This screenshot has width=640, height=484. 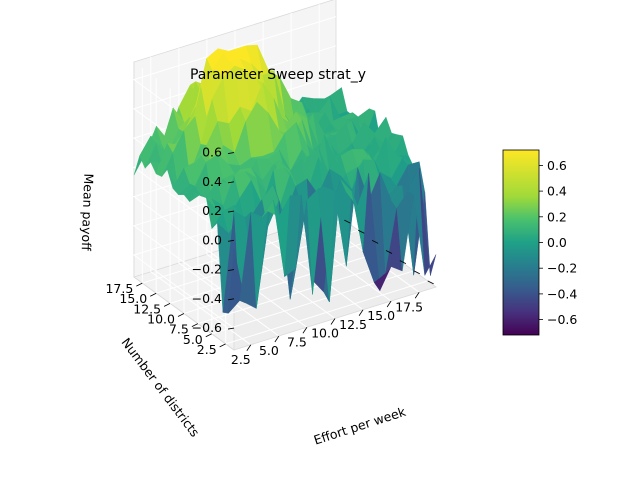 I want to click on z-tick-label: 0.6, so click(x=212, y=152).